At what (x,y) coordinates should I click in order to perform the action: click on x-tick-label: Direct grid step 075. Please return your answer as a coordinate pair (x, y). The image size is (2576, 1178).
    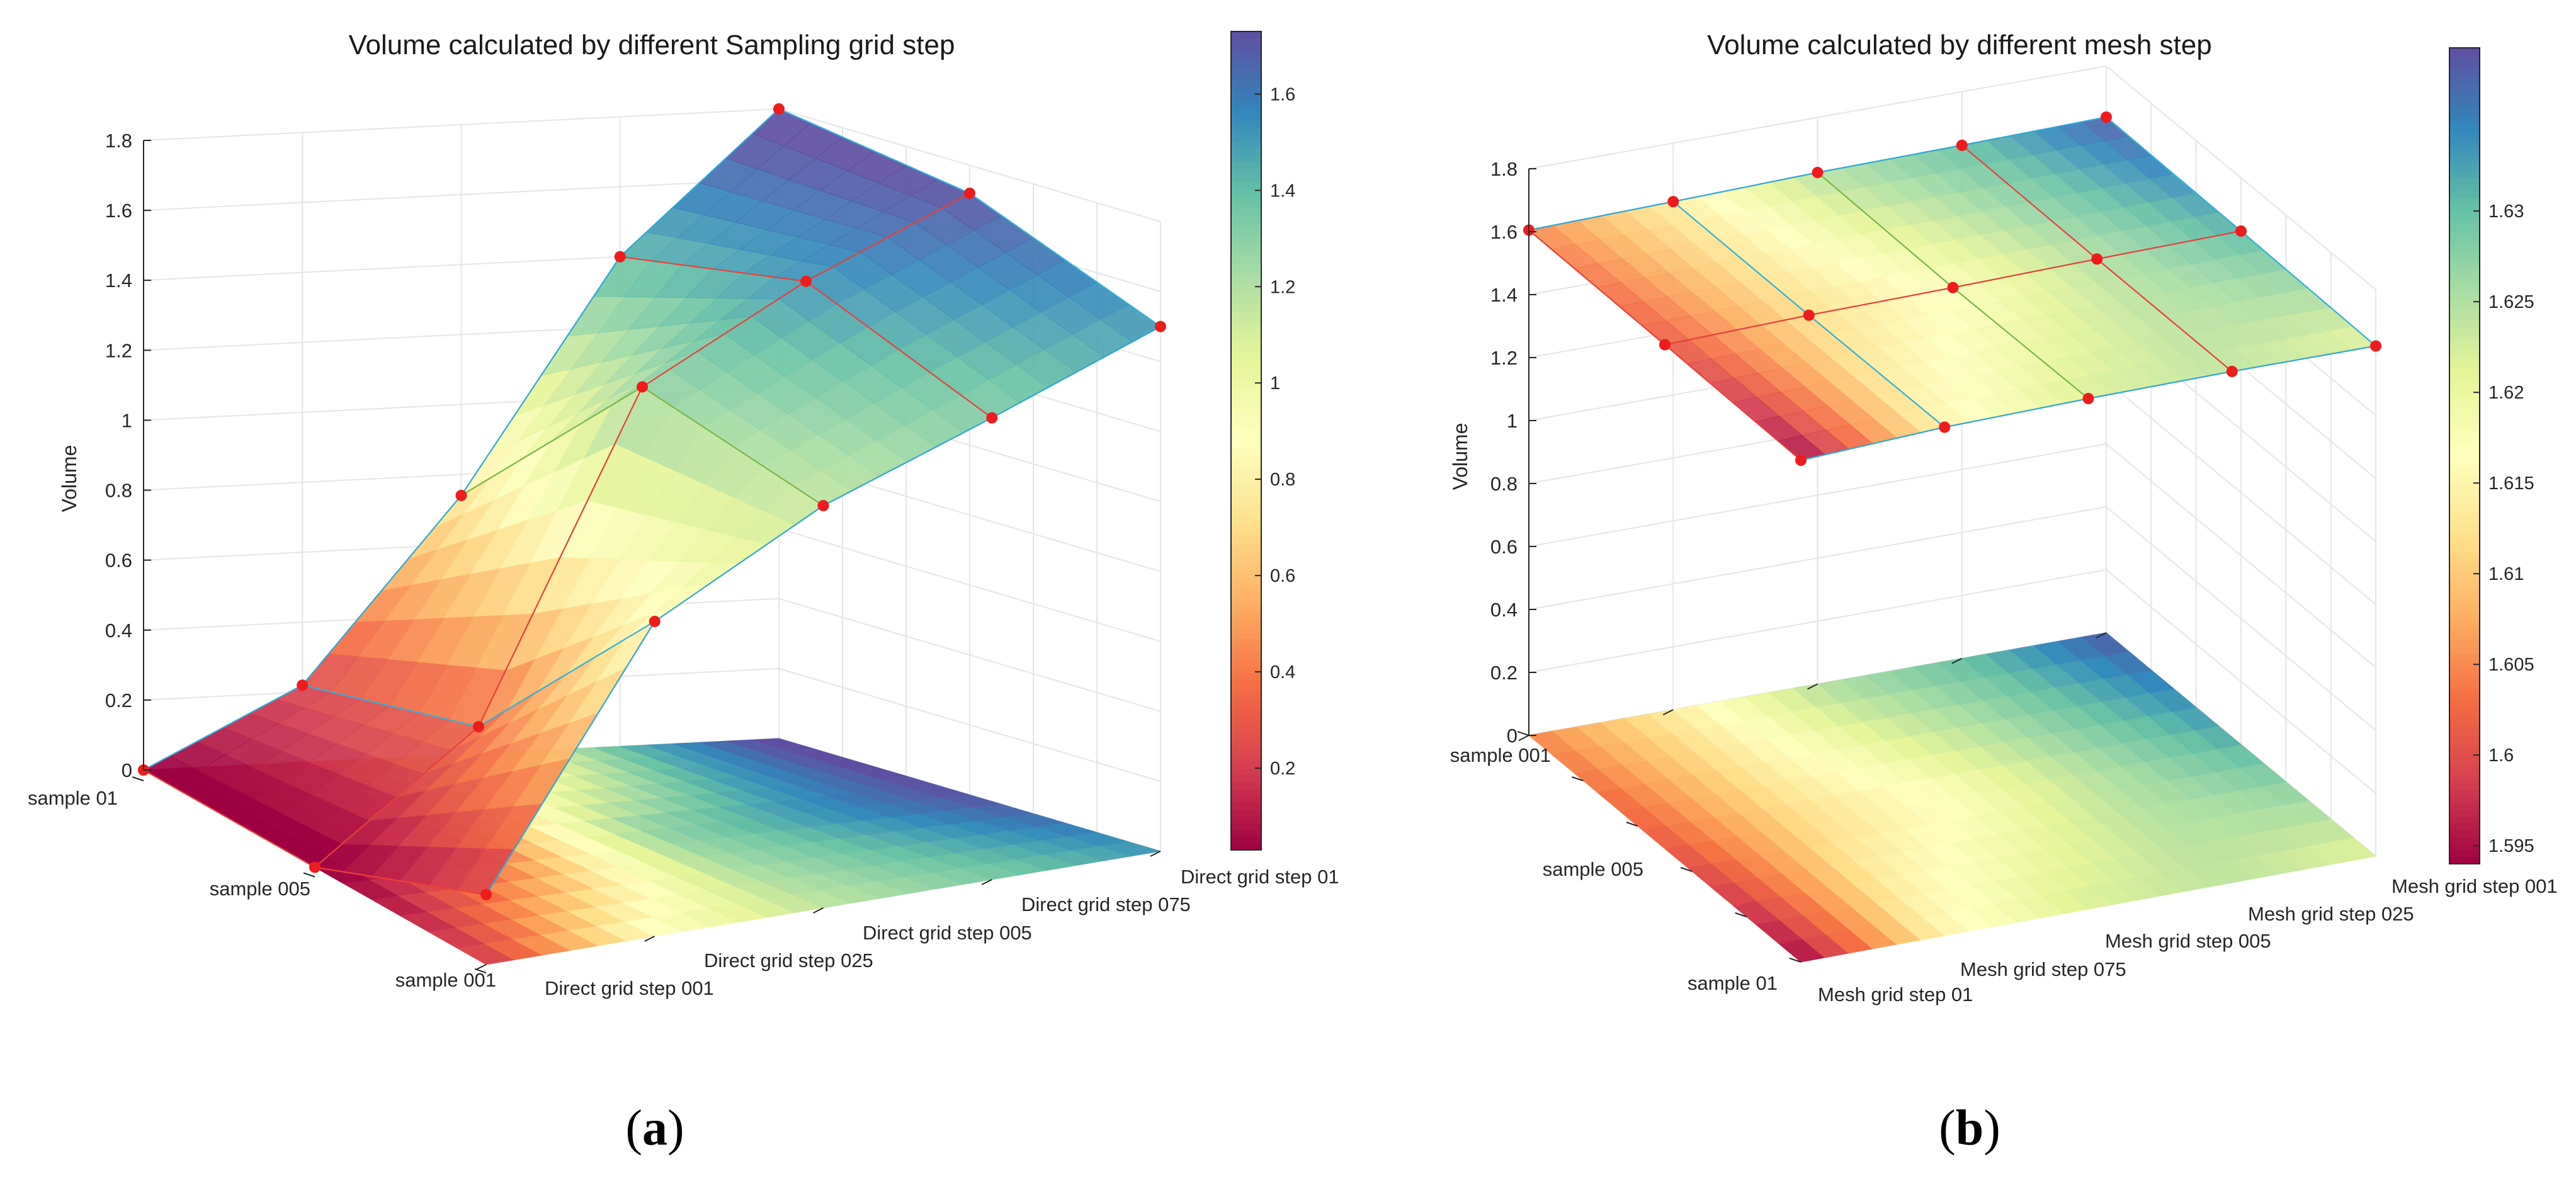
    Looking at the image, I should click on (1106, 904).